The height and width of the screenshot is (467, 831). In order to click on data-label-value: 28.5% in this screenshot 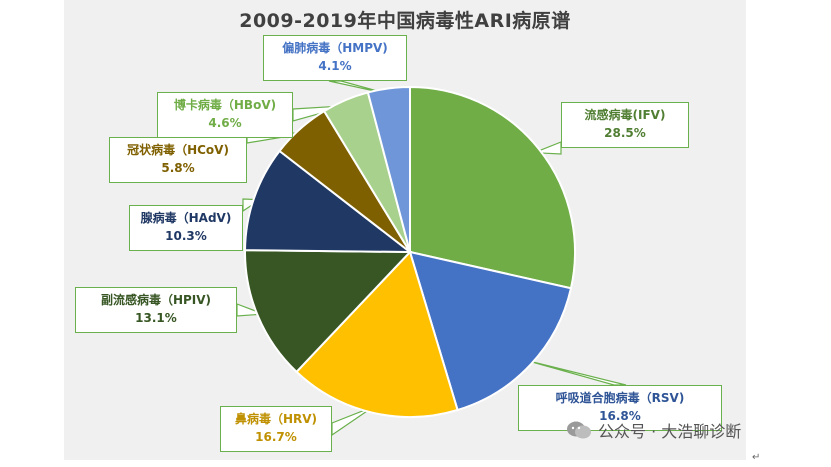, I will do `click(625, 133)`.